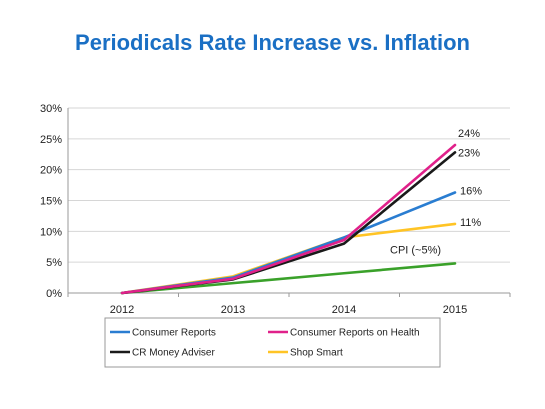  I want to click on data-label: CPI (~5%), so click(415, 250).